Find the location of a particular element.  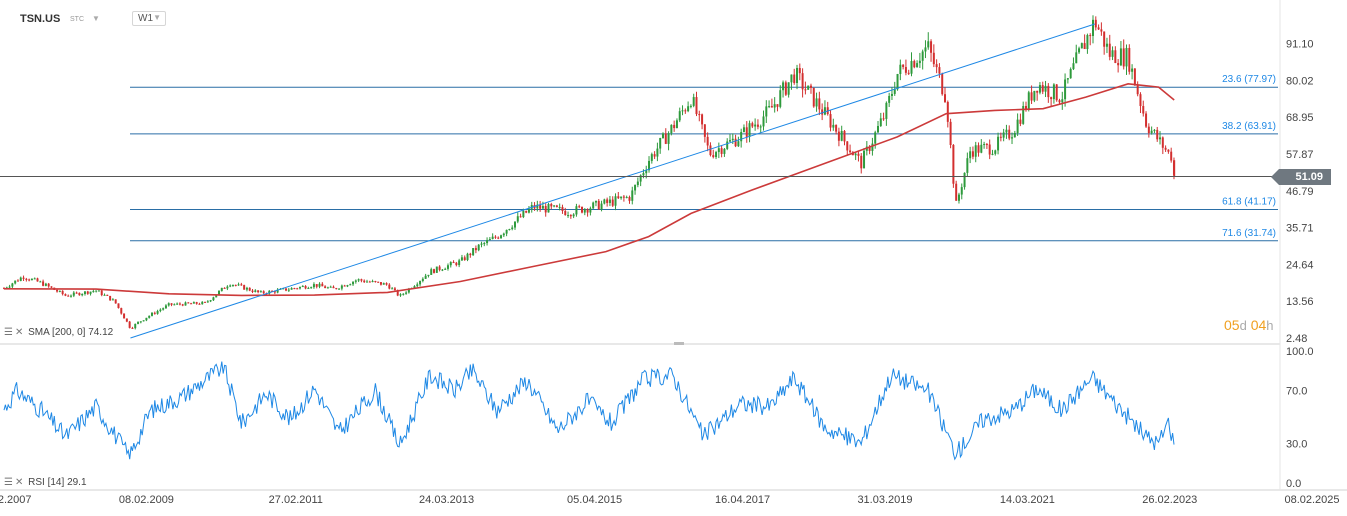

last-price-tag: 51.09 is located at coordinates (1301, 176).